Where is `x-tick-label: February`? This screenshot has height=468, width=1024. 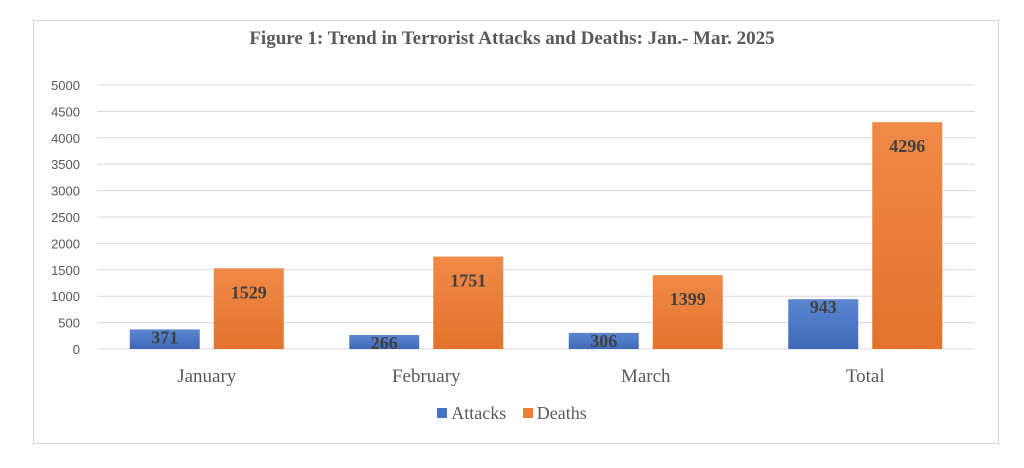
x-tick-label: February is located at coordinates (426, 376).